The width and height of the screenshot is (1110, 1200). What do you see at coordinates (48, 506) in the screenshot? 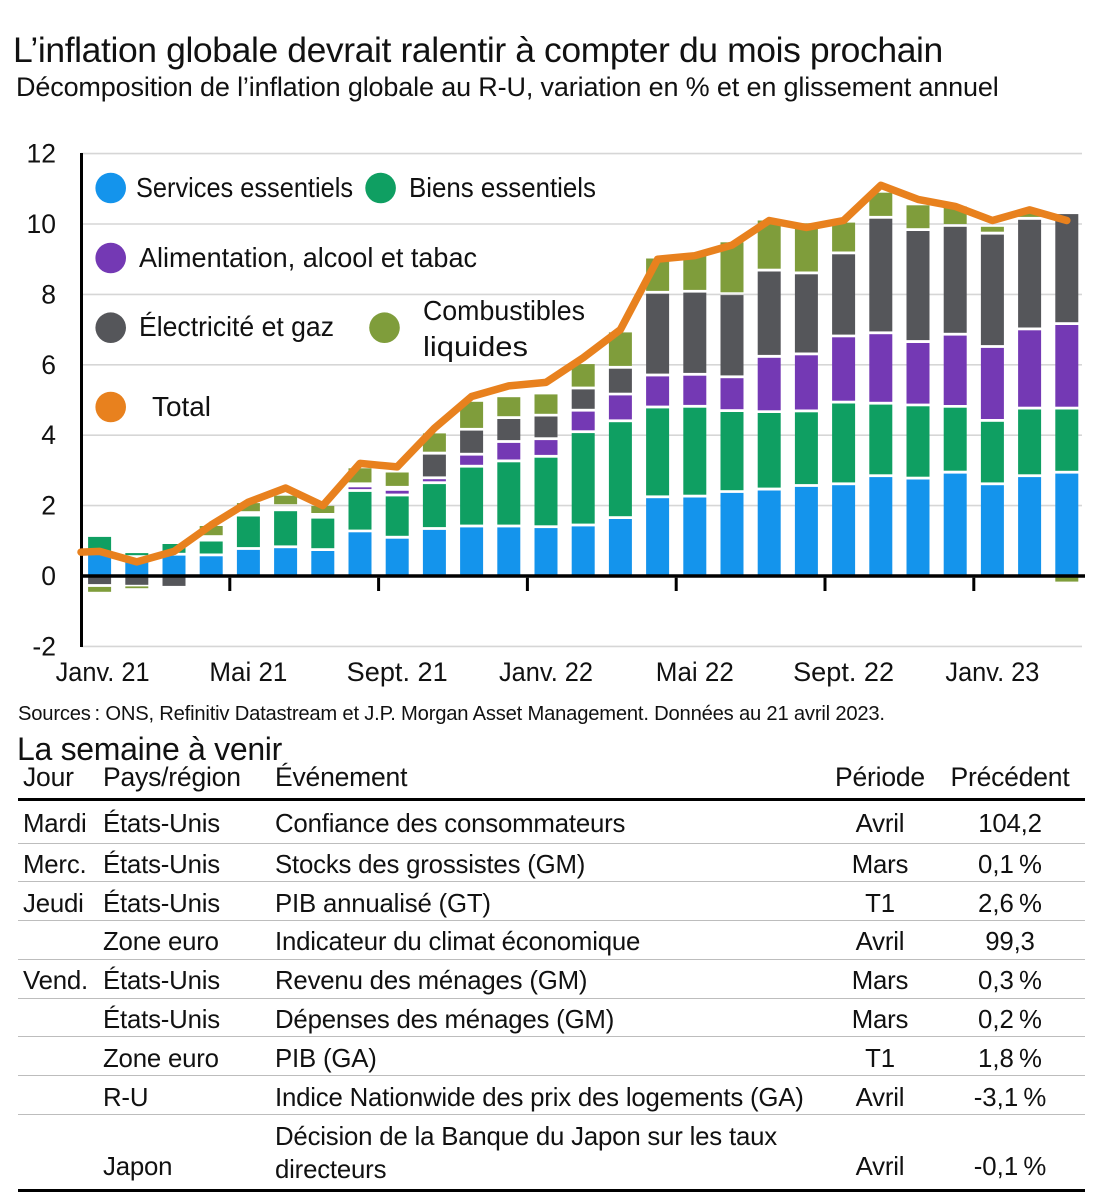
I see `svg-text: 2` at bounding box center [48, 506].